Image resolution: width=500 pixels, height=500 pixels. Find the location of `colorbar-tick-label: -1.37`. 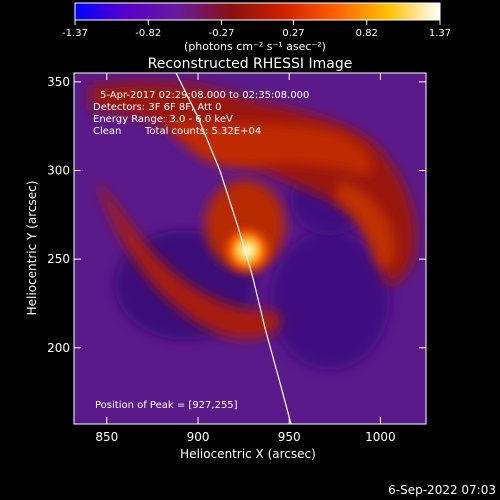

colorbar-tick-label: -1.37 is located at coordinates (75, 33).